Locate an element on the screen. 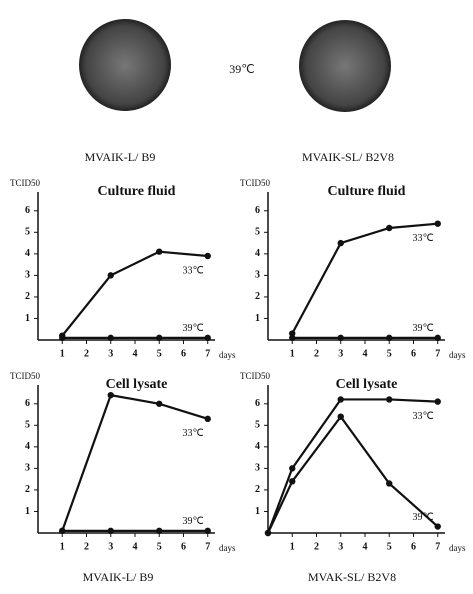 This screenshot has width=473, height=594. temperature-label: 39℃ is located at coordinates (241, 69).